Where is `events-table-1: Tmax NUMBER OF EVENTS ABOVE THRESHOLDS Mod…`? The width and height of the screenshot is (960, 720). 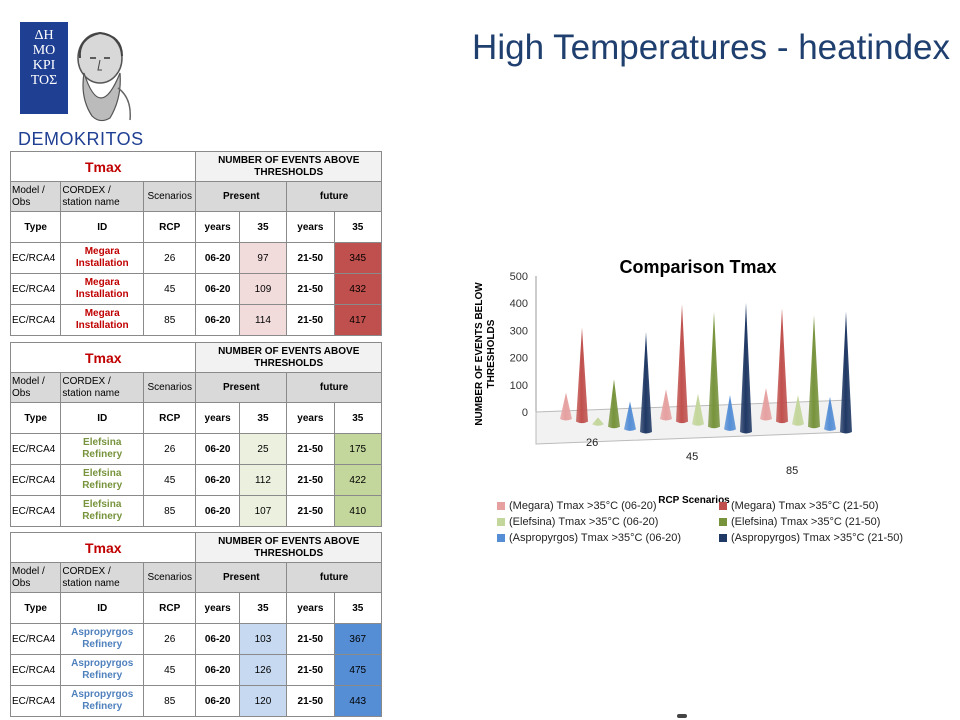 events-table-1: Tmax NUMBER OF EVENTS ABOVE THRESHOLDS Mod… is located at coordinates (196, 243).